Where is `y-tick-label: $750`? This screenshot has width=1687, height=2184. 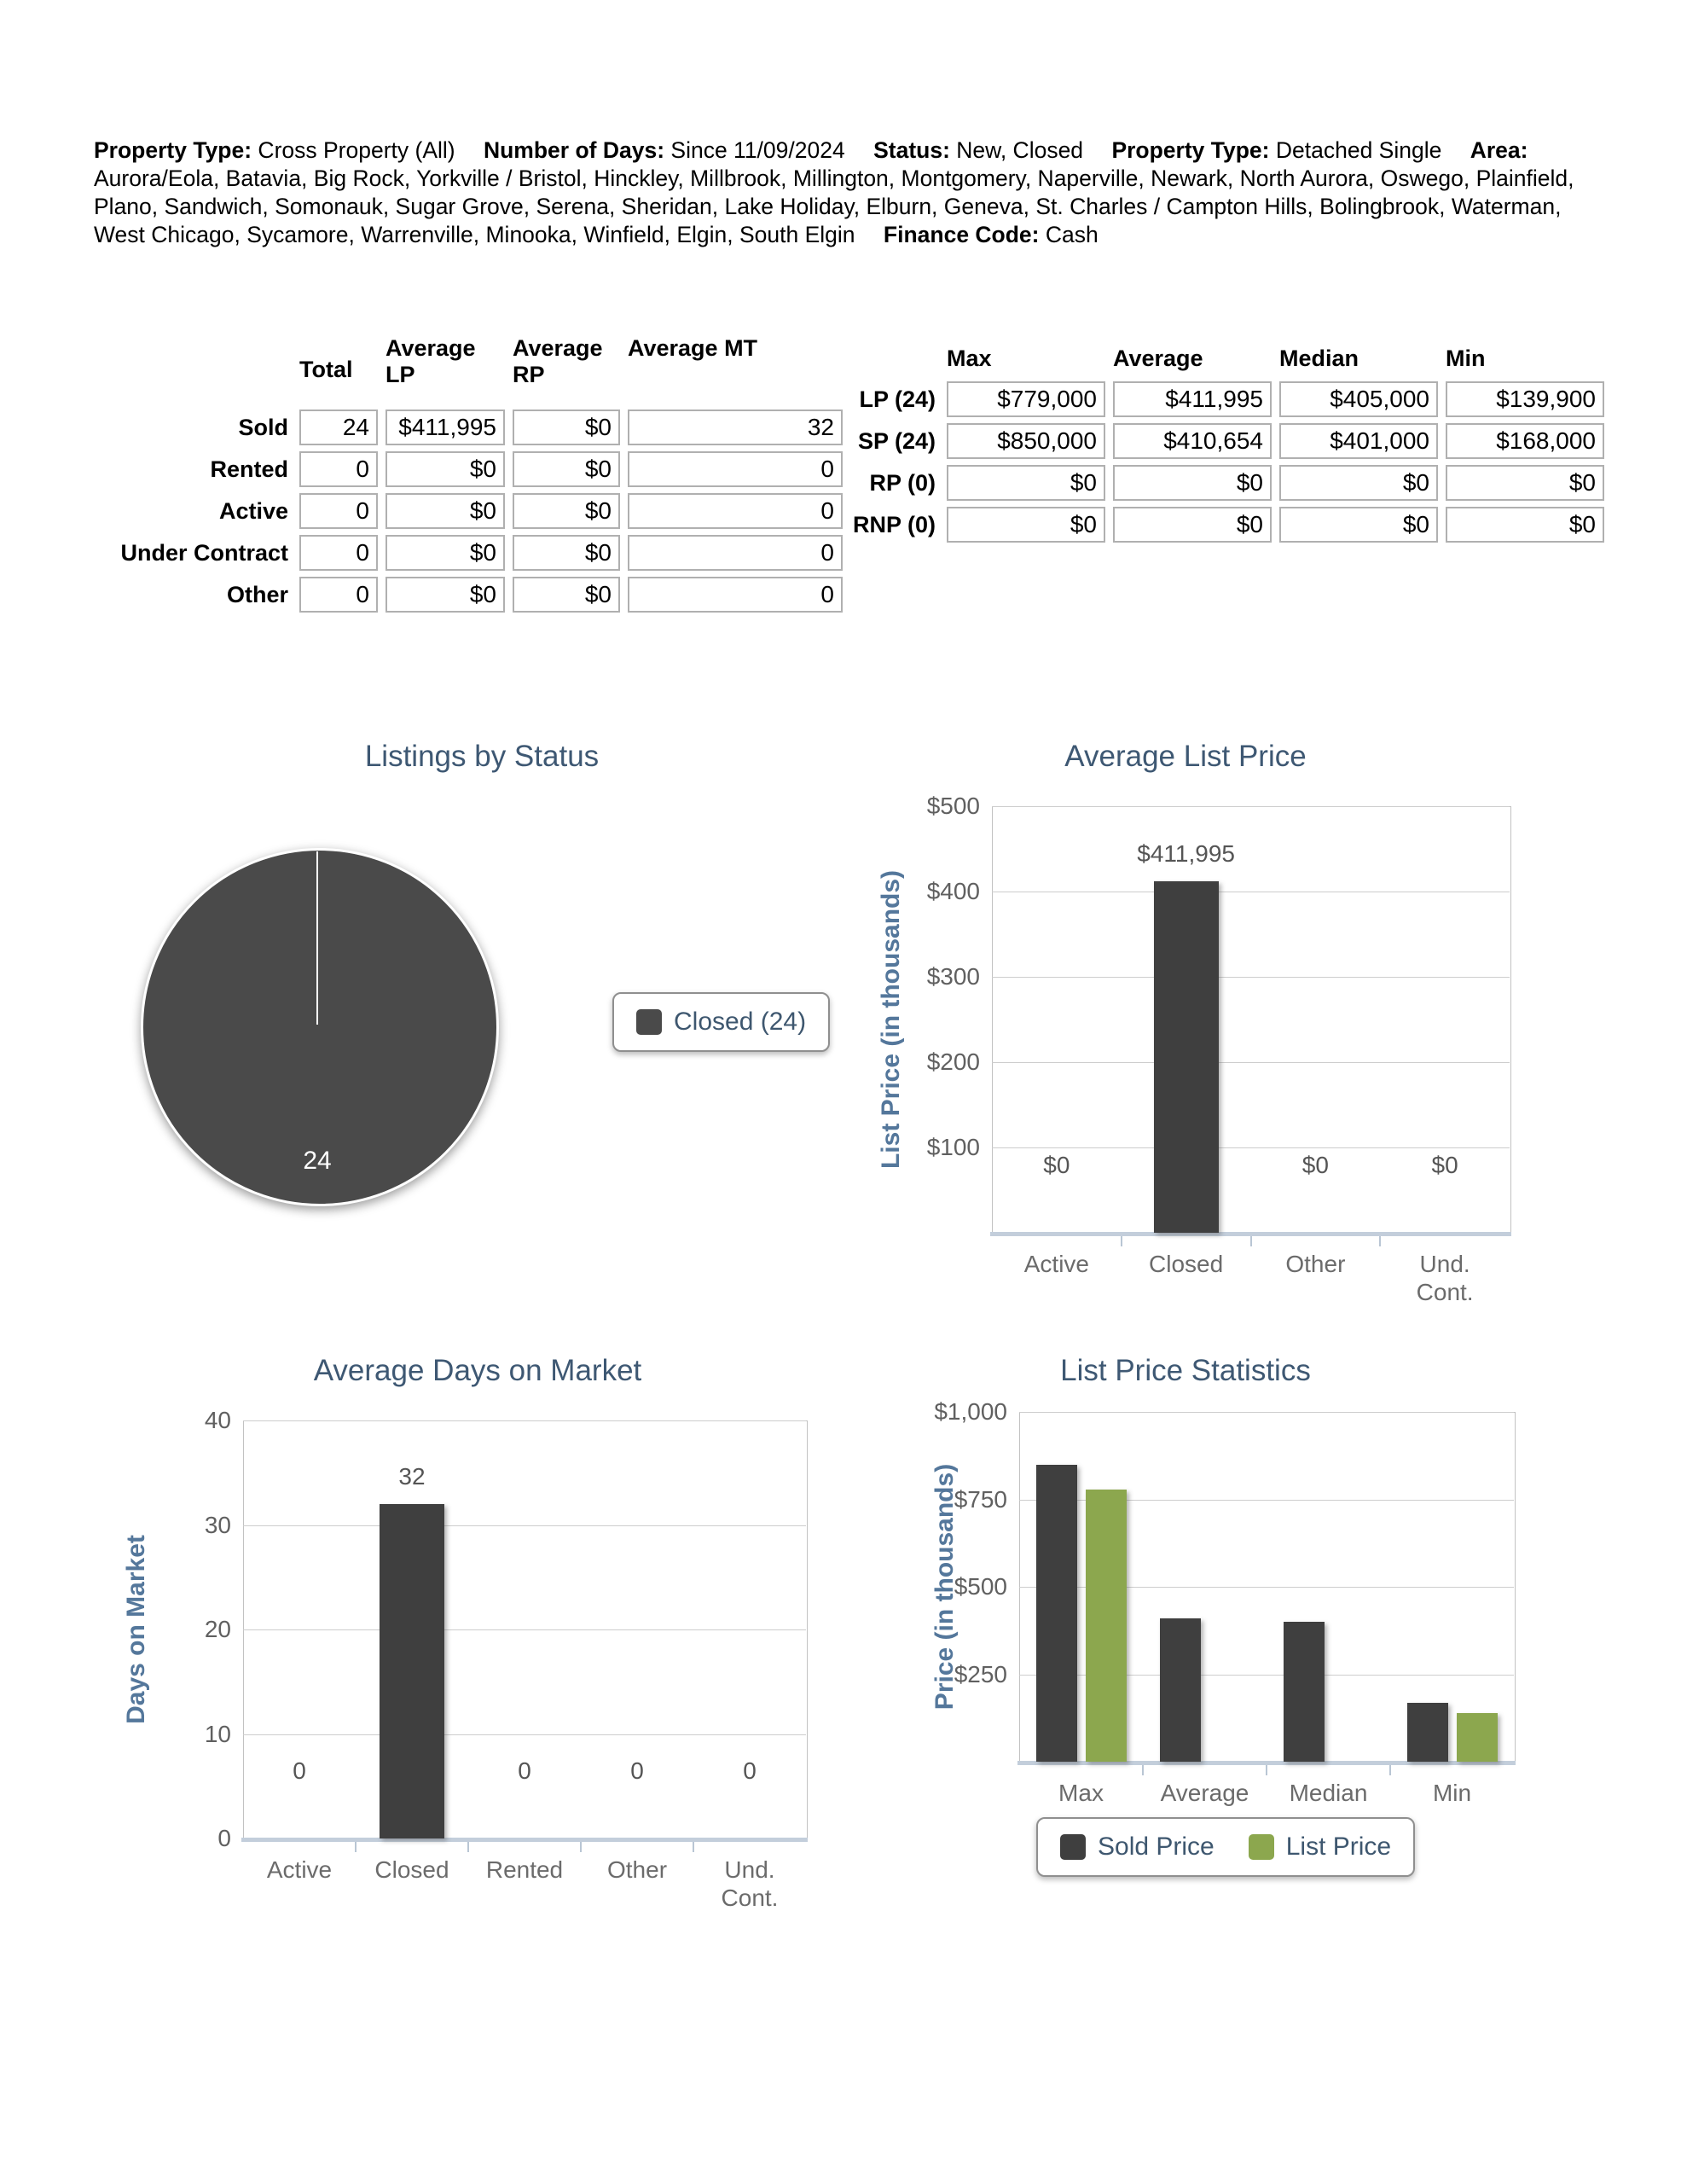
y-tick-label: $750 is located at coordinates (981, 1499).